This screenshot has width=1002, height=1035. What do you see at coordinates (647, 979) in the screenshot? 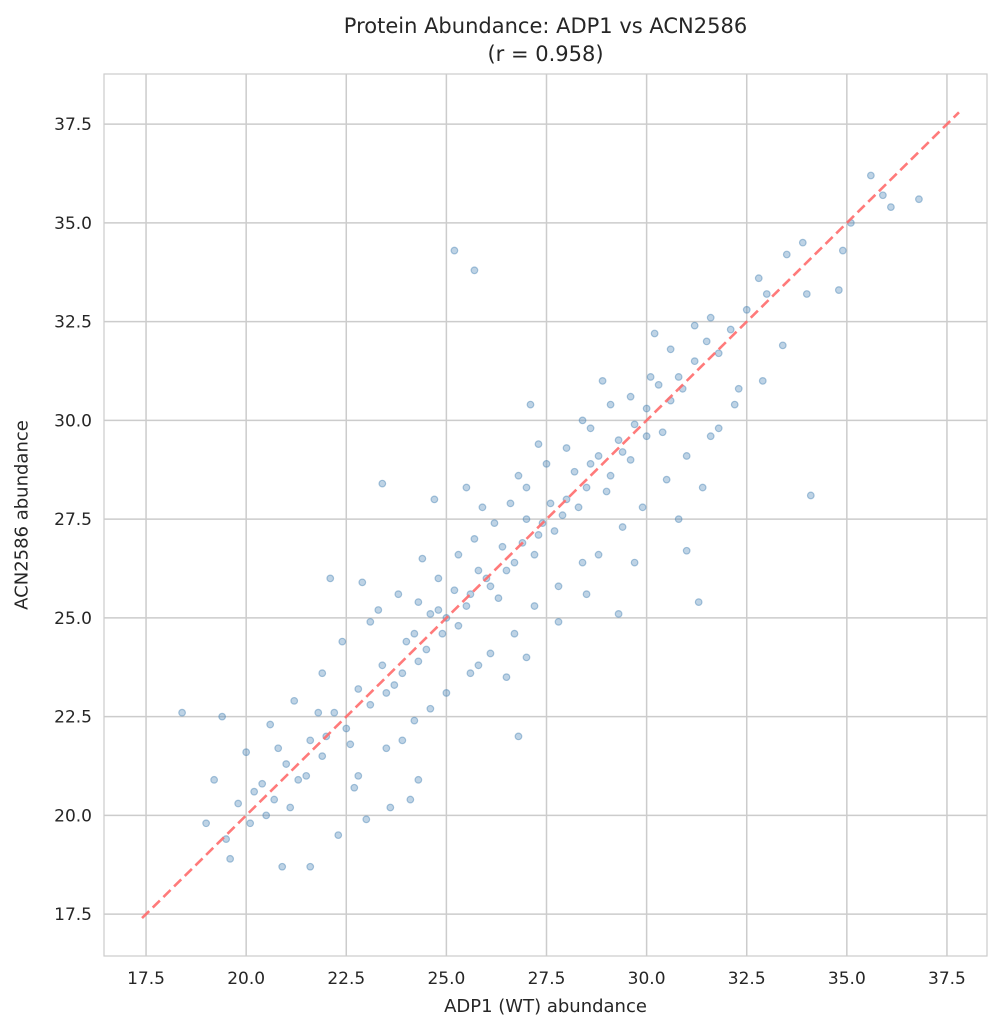
I see `x-tick-label: 30.0` at bounding box center [647, 979].